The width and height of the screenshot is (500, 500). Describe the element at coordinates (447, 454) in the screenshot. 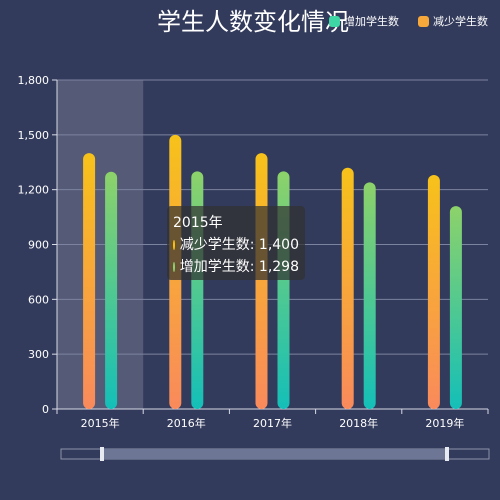

I see `datazoom-handle-right` at that location.